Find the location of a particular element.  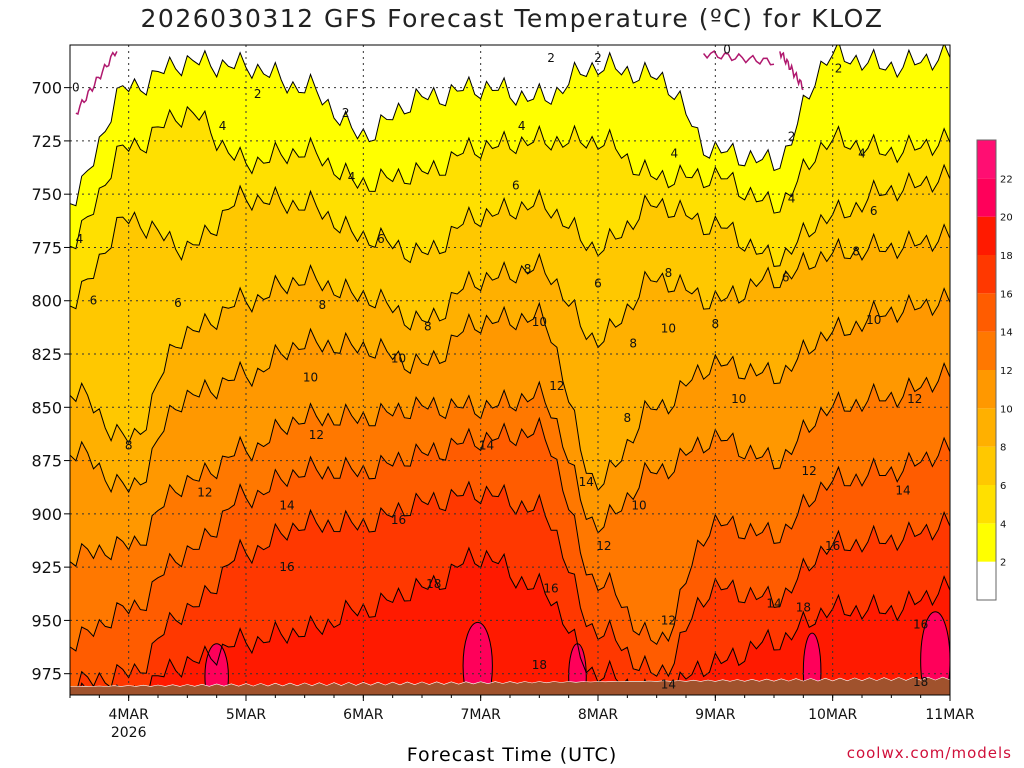

contour-label-55: 16 is located at coordinates (920, 625).